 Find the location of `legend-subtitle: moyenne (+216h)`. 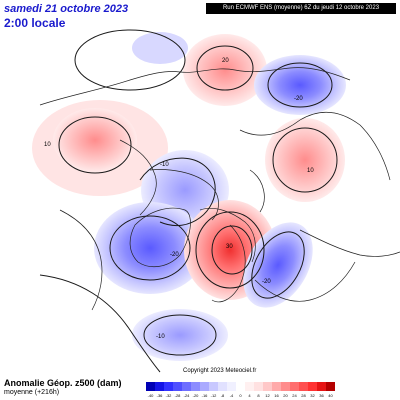

legend-subtitle: moyenne (+216h) is located at coordinates (32, 392).